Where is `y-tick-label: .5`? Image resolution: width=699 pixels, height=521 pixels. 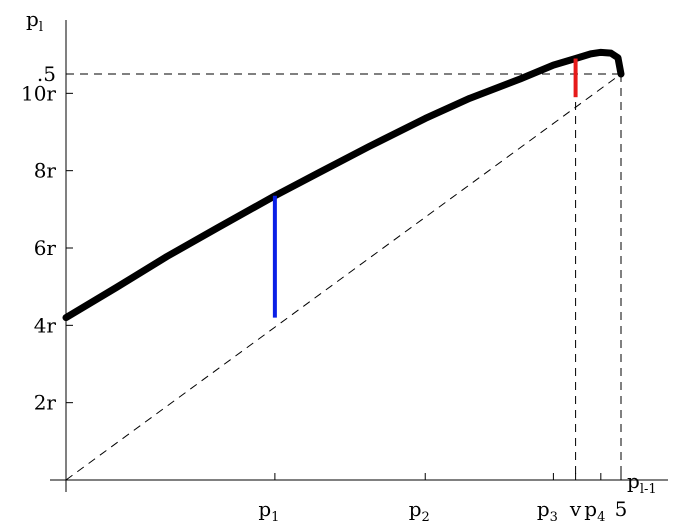 y-tick-label: .5 is located at coordinates (46, 74).